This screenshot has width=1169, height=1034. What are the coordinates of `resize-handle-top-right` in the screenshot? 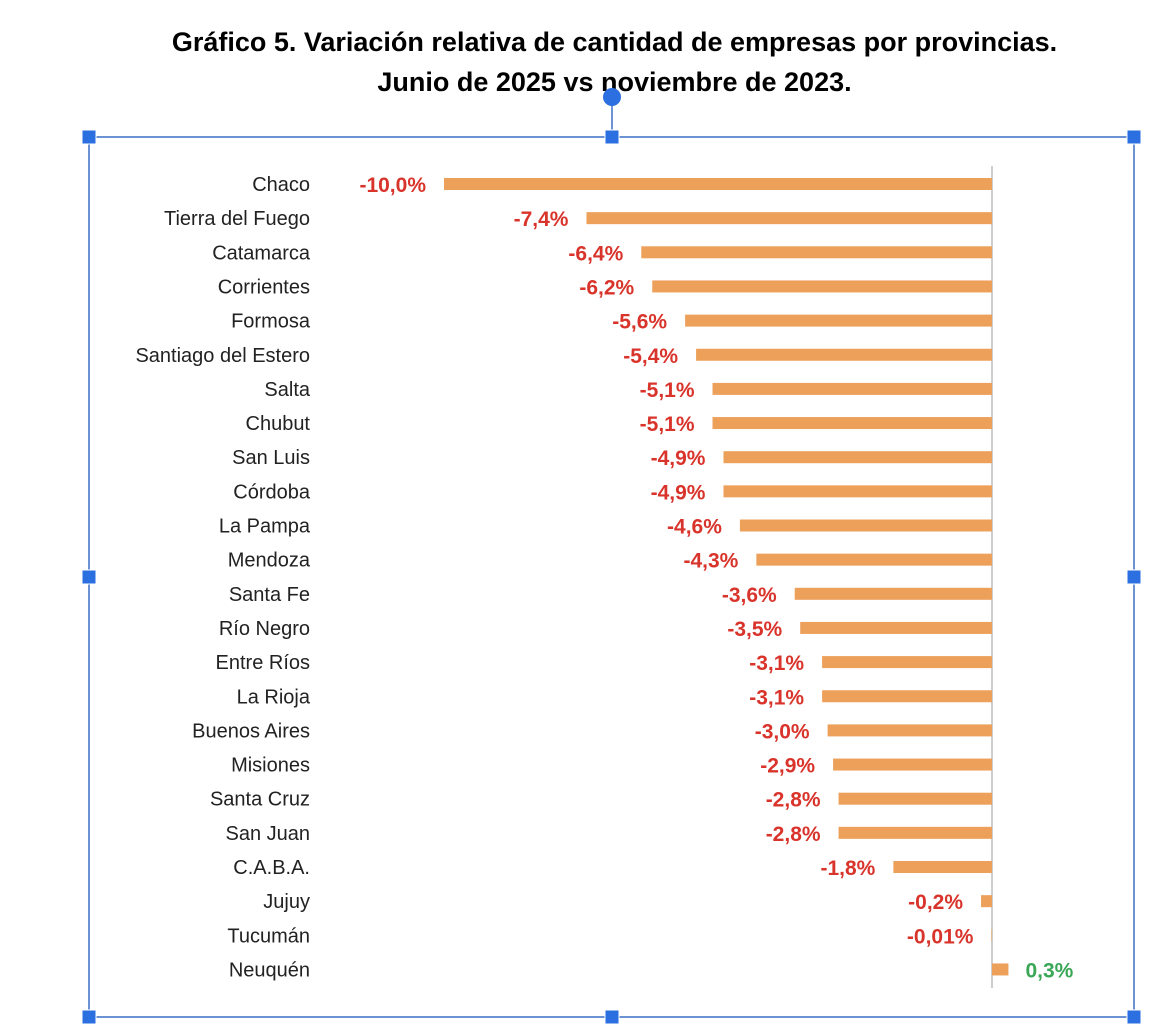 It's located at (1134, 137).